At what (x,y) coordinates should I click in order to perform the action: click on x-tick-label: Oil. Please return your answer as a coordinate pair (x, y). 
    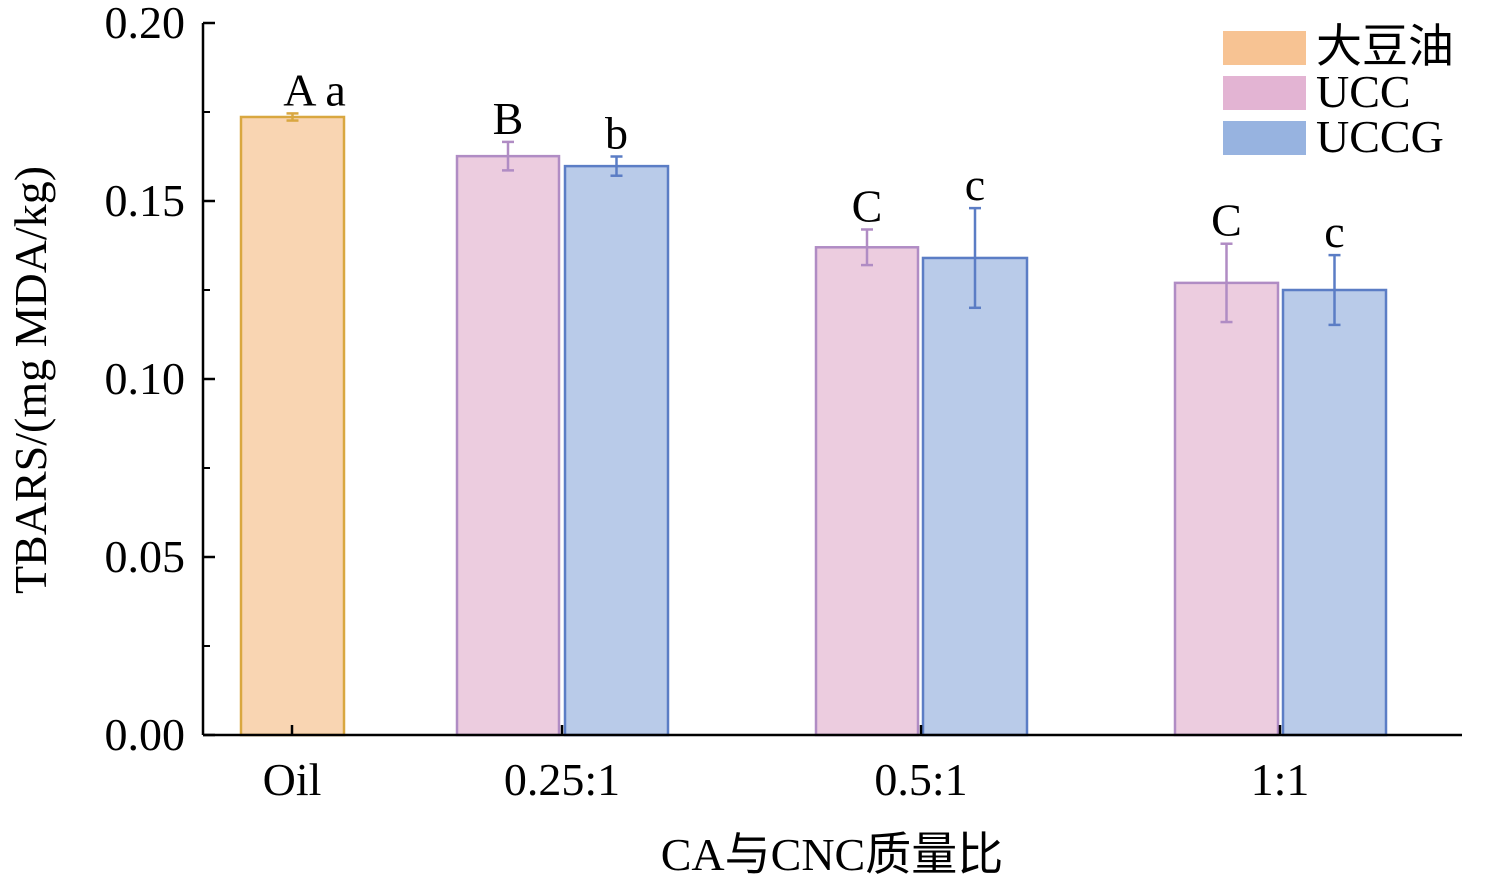
    Looking at the image, I should click on (292, 779).